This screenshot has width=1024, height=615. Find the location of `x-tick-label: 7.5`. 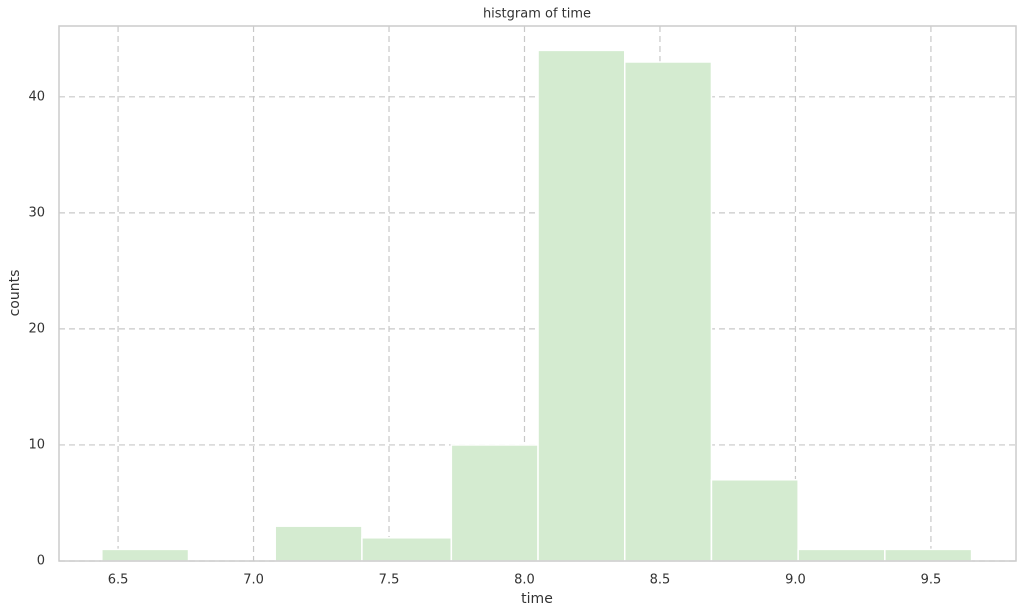

x-tick-label: 7.5 is located at coordinates (389, 580).